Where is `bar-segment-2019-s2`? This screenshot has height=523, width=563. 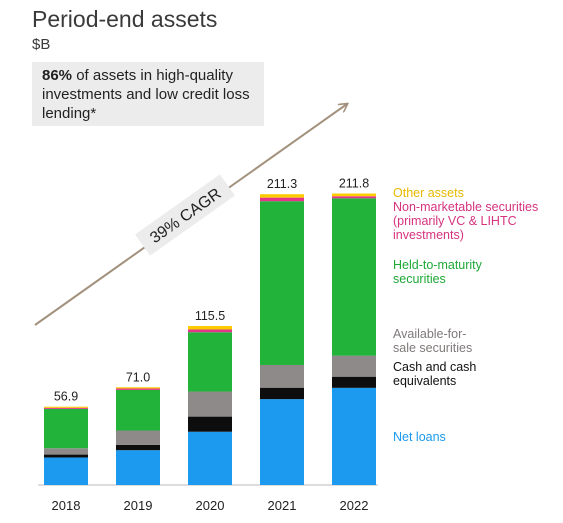
bar-segment-2019-s2 is located at coordinates (138, 437).